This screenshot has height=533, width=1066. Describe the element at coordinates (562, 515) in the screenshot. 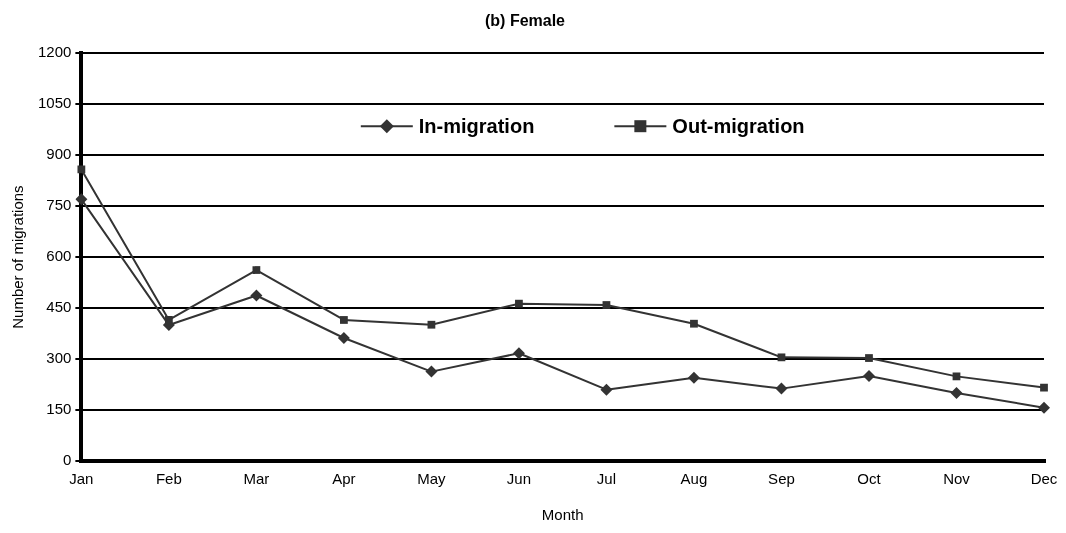

I see `x-axis-title: Month` at that location.